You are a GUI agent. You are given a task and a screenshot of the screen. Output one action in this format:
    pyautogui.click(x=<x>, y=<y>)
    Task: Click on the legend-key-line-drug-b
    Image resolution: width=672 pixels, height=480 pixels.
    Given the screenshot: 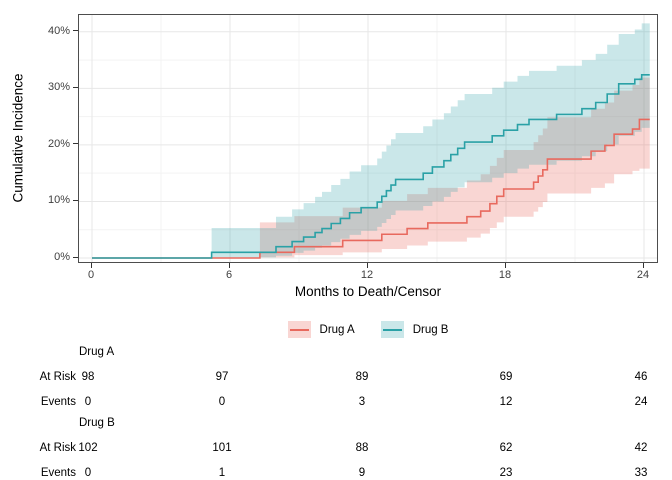 What is the action you would take?
    pyautogui.click(x=392, y=329)
    